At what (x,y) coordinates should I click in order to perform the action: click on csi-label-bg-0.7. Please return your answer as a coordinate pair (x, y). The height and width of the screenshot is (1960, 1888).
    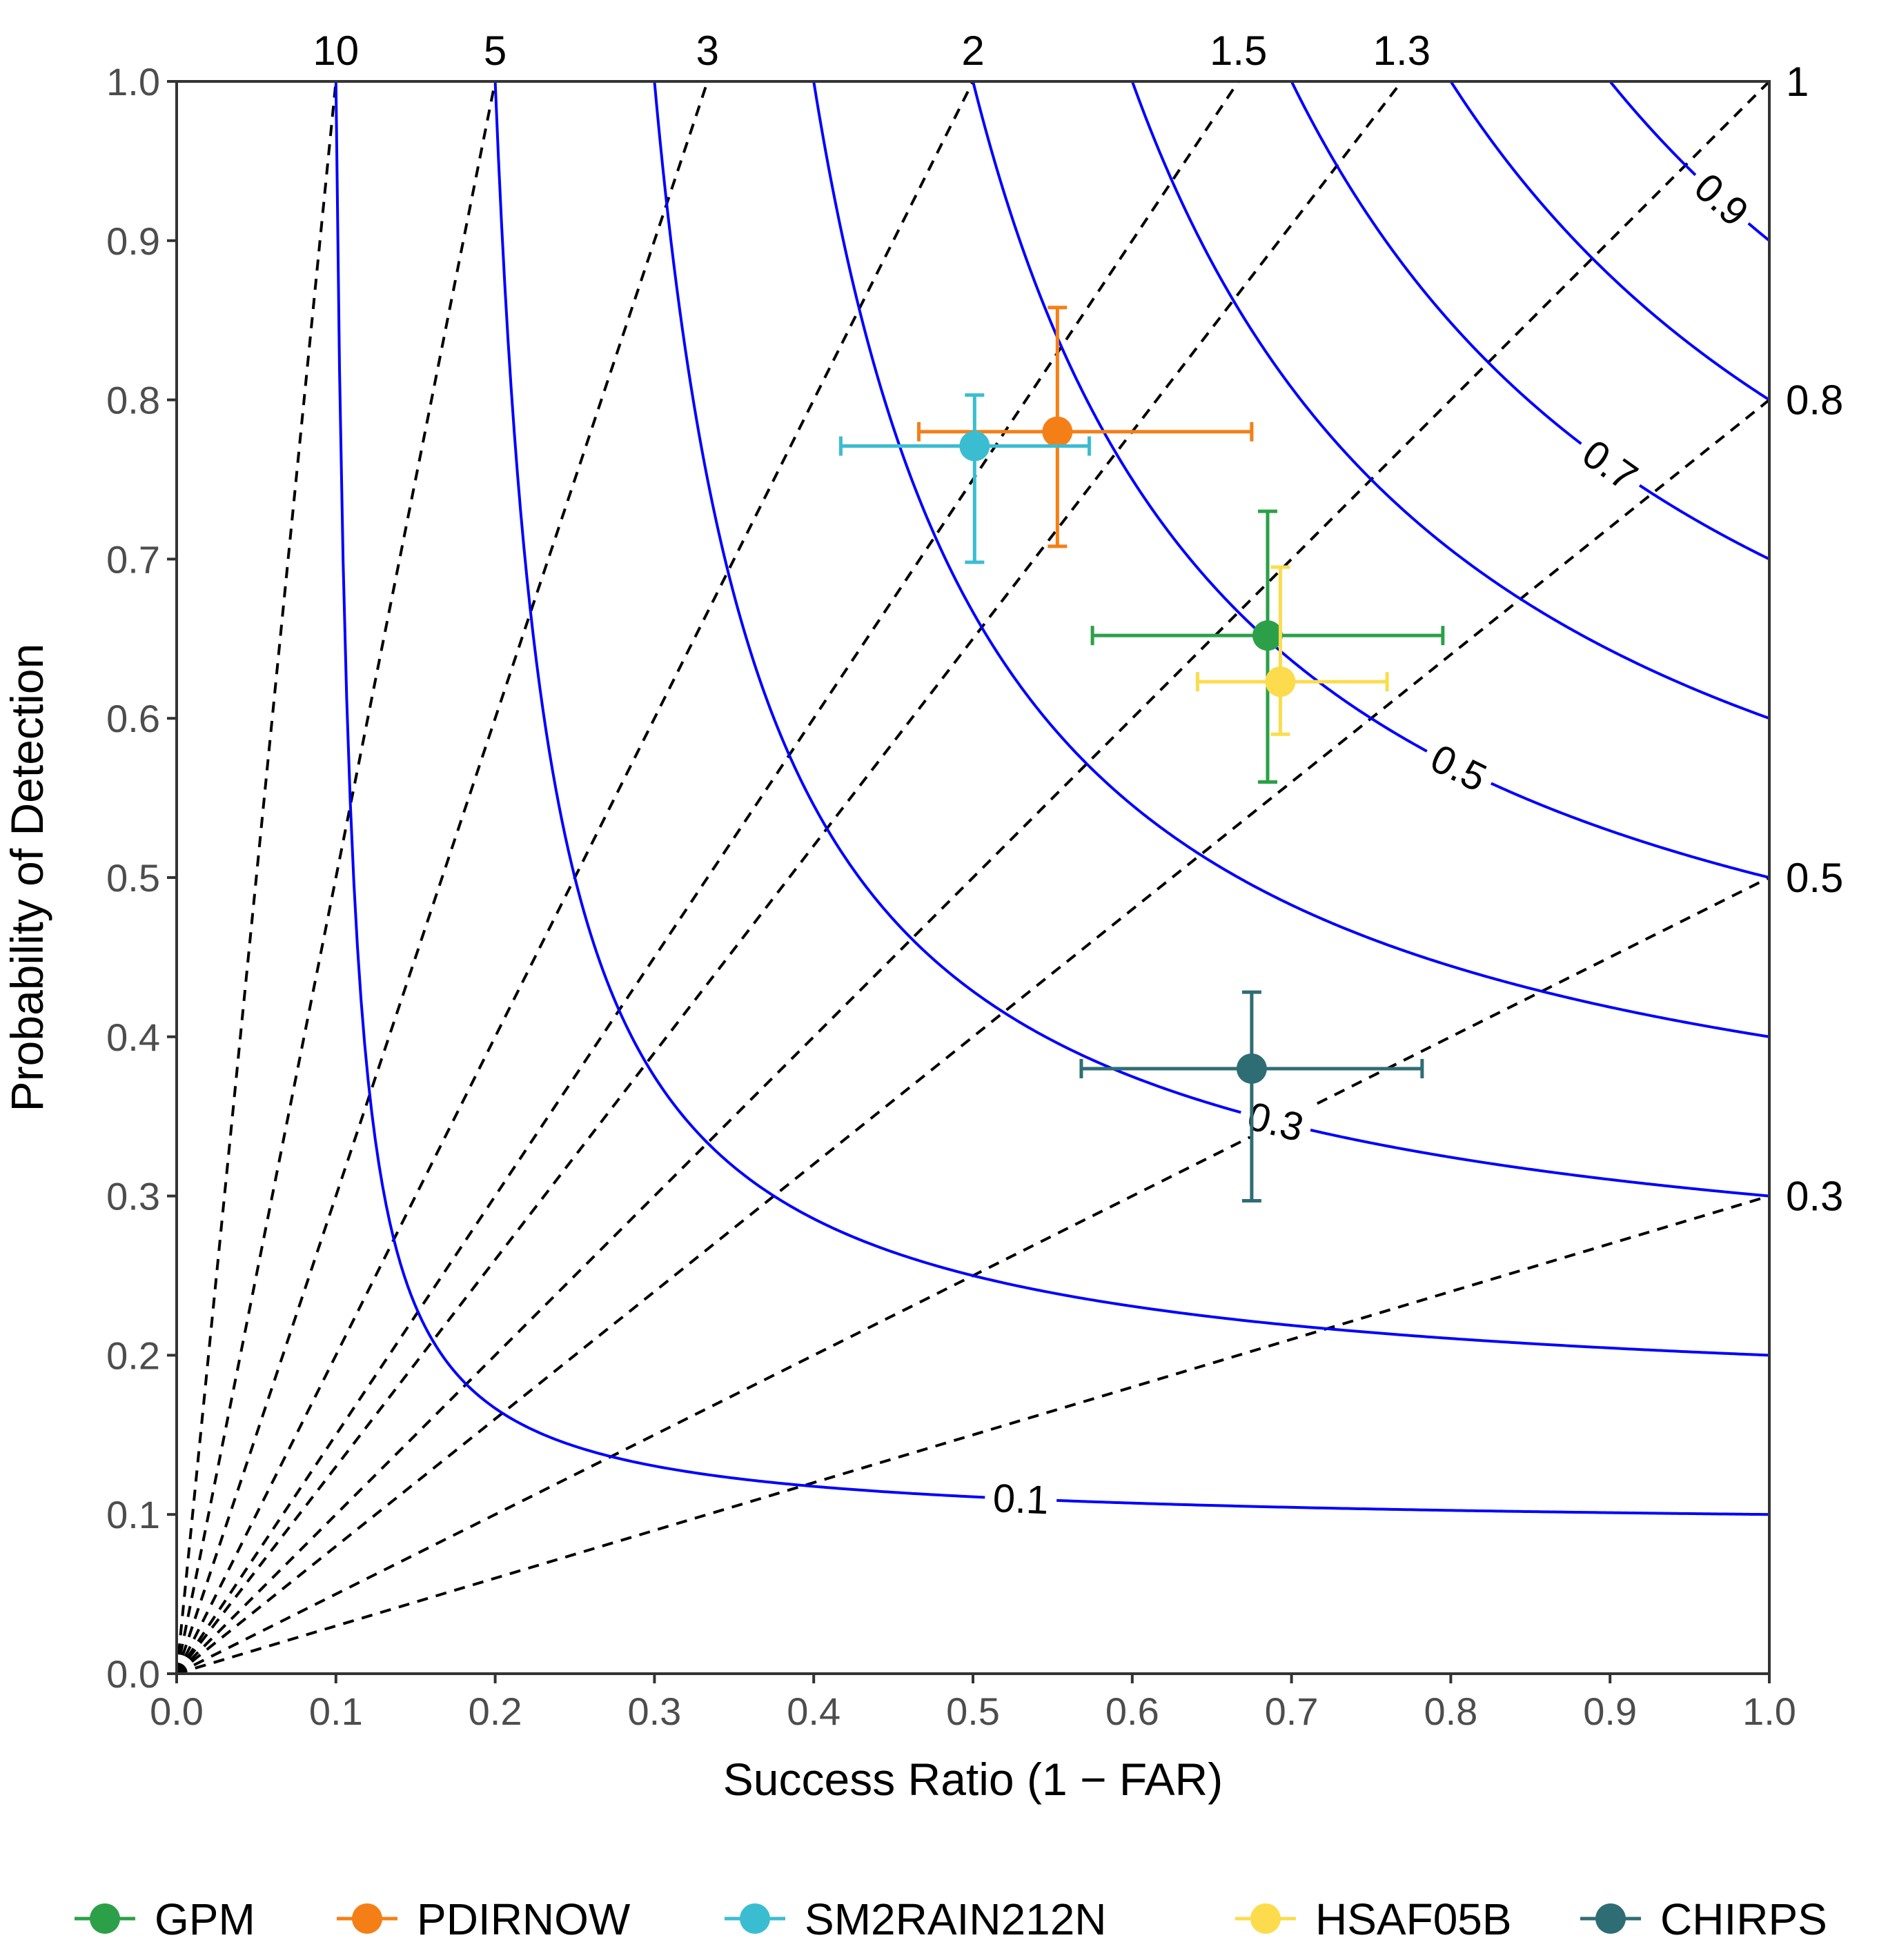
    Looking at the image, I should click on (1611, 464).